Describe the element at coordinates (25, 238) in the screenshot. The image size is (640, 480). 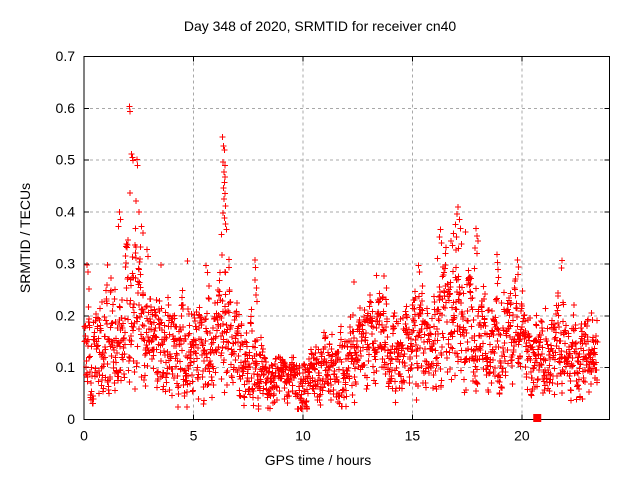
I see `y-axis-label: SRMTID / TECUs` at that location.